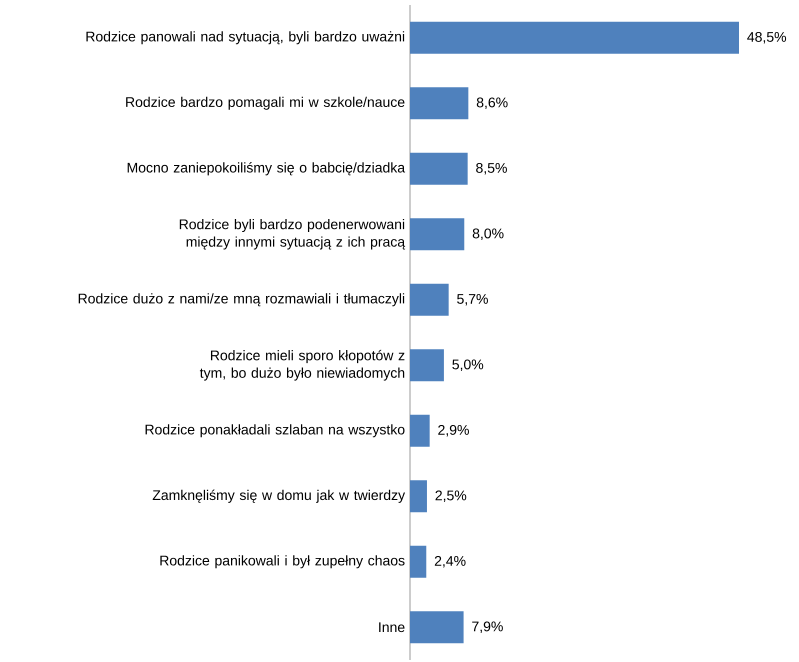  What do you see at coordinates (468, 365) in the screenshot?
I see `data-label: 5,0%` at bounding box center [468, 365].